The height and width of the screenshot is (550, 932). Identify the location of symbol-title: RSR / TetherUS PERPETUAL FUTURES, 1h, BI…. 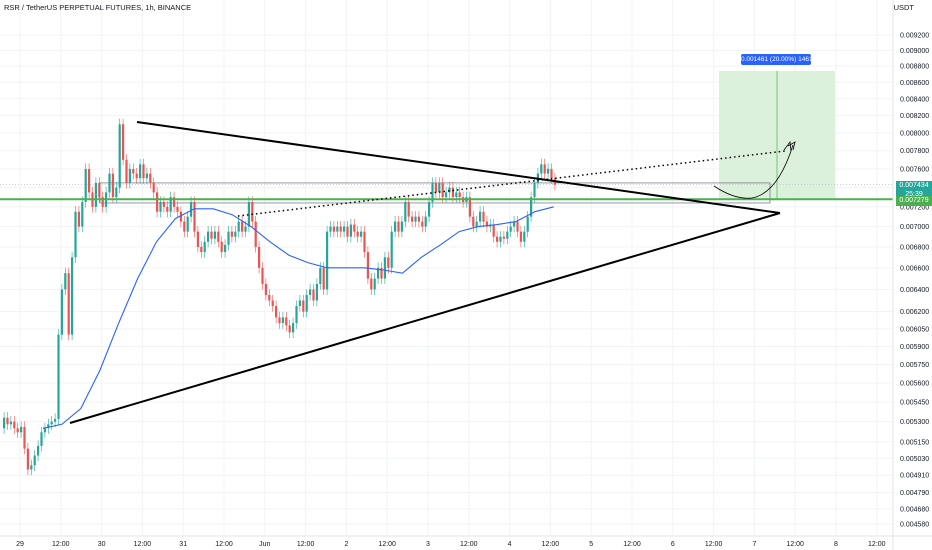
(98, 7).